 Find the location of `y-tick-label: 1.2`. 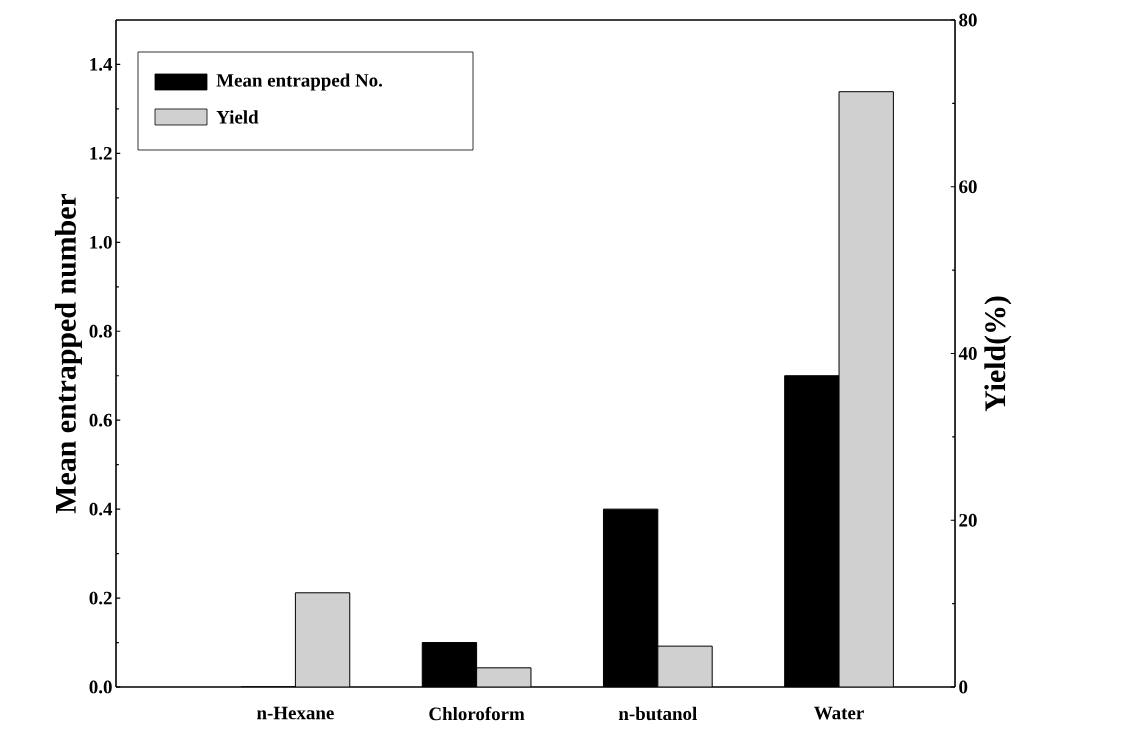

y-tick-label: 1.2 is located at coordinates (101, 153).